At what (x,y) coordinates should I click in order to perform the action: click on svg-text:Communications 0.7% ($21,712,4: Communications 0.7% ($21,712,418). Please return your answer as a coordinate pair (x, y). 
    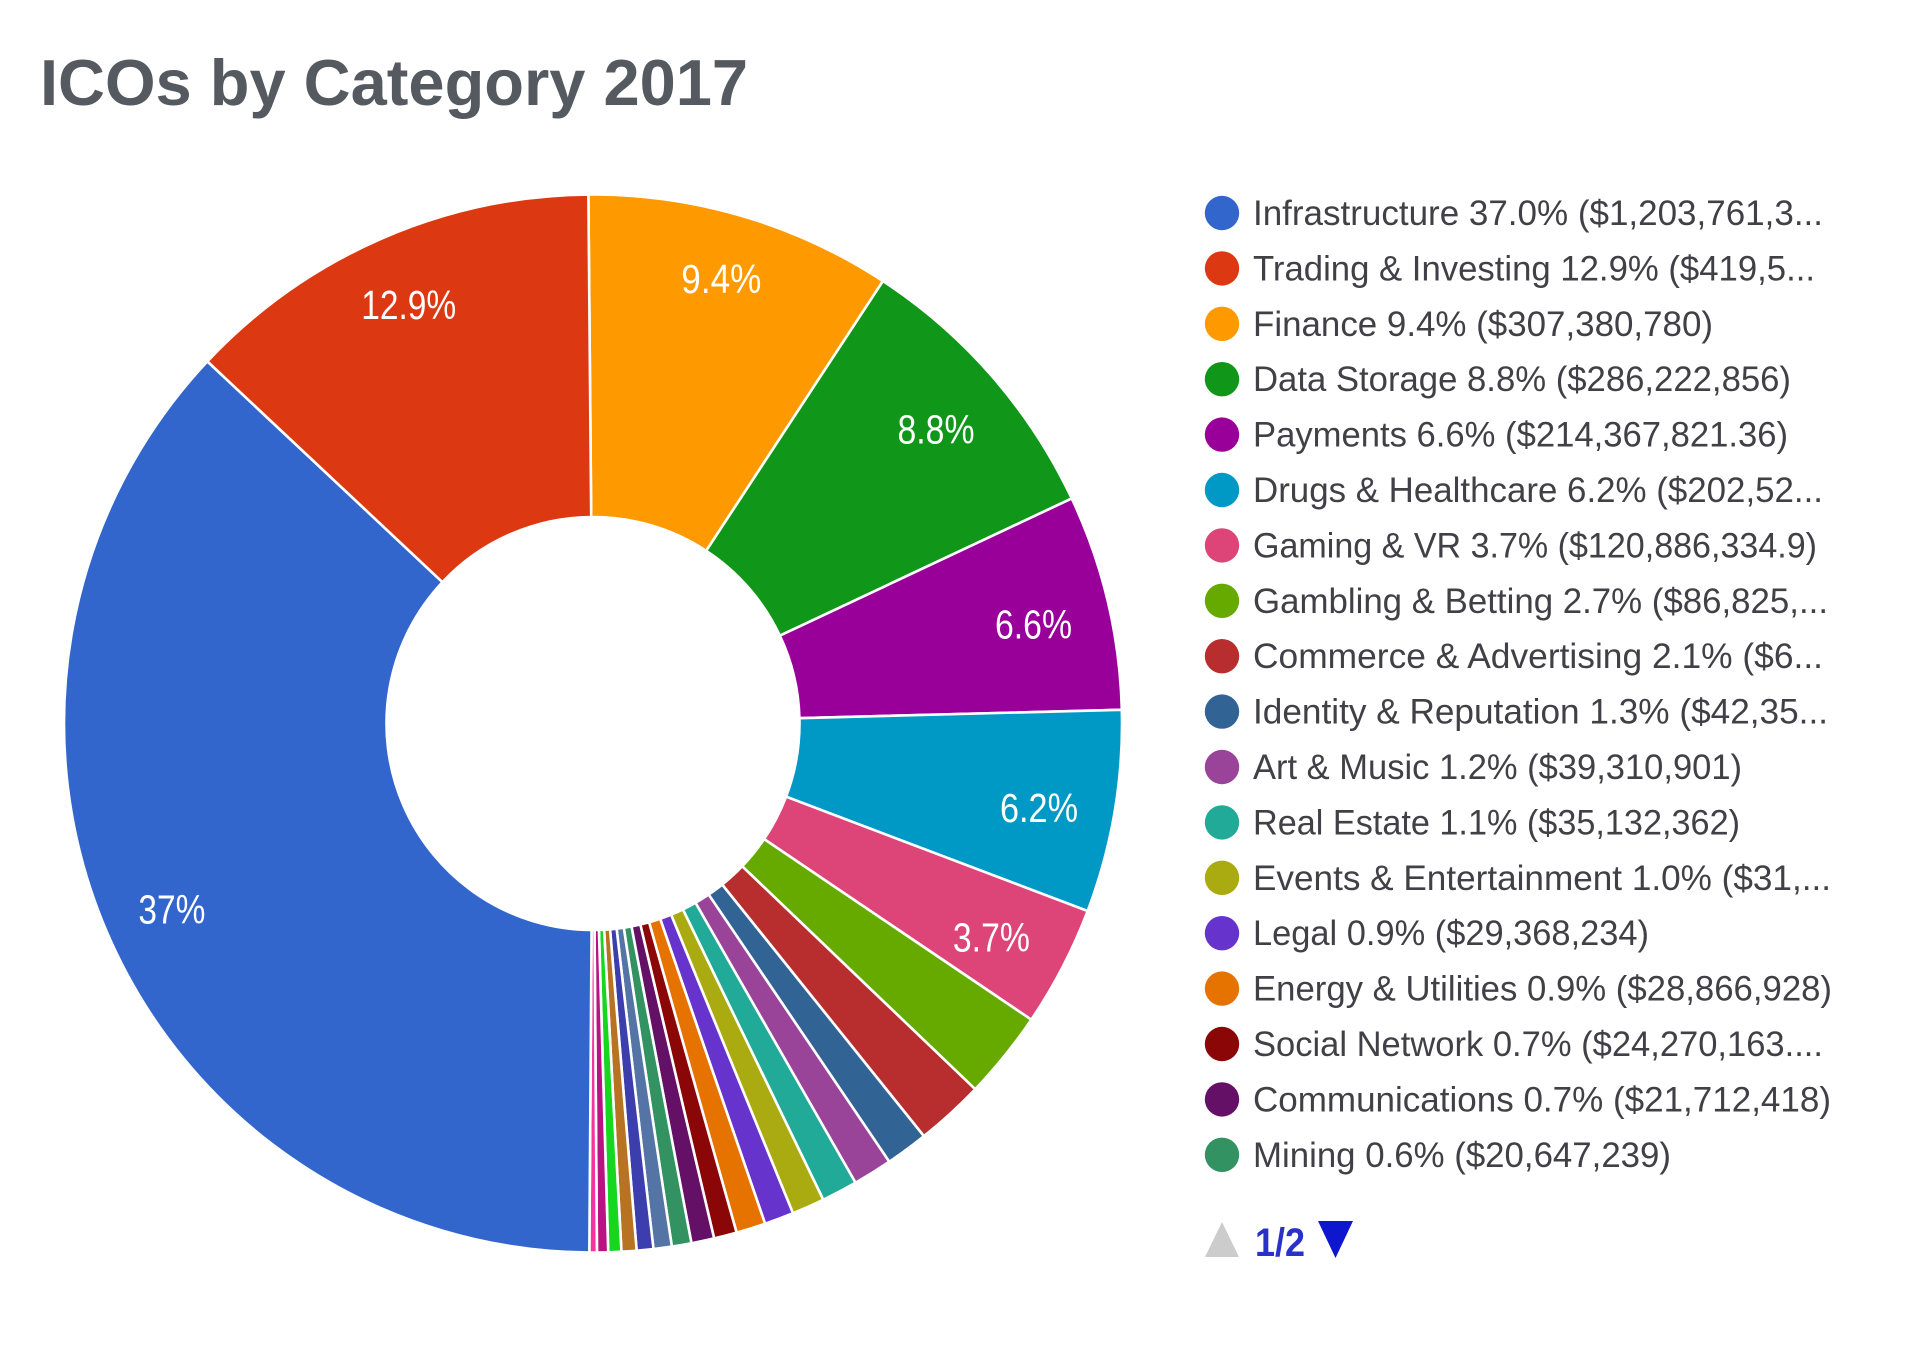
    Looking at the image, I should click on (1542, 1099).